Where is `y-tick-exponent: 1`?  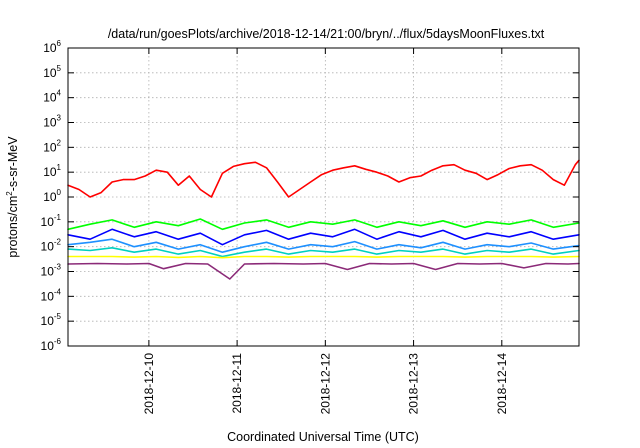 y-tick-exponent: 1 is located at coordinates (59, 167).